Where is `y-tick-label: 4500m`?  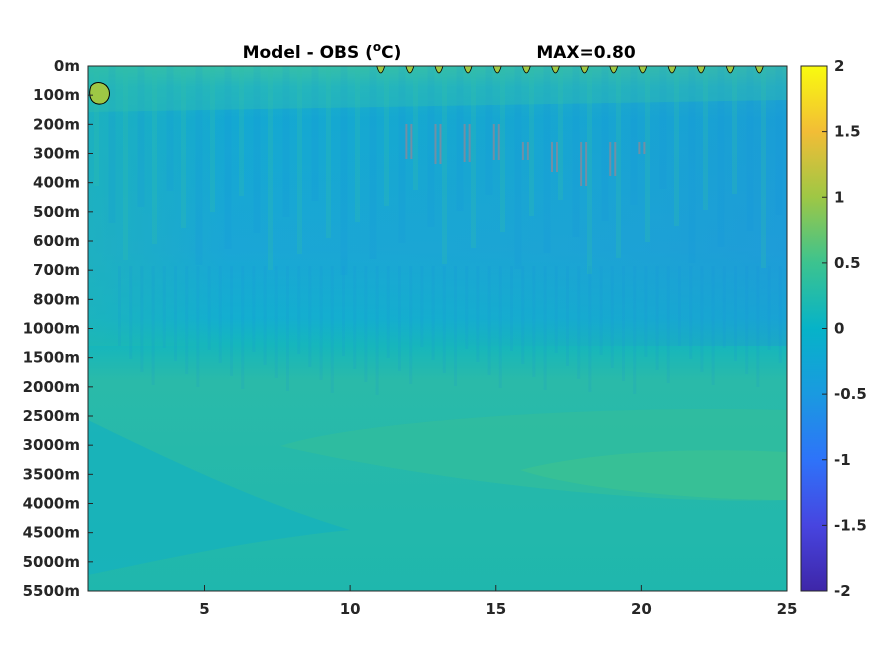
y-tick-label: 4500m is located at coordinates (51, 533).